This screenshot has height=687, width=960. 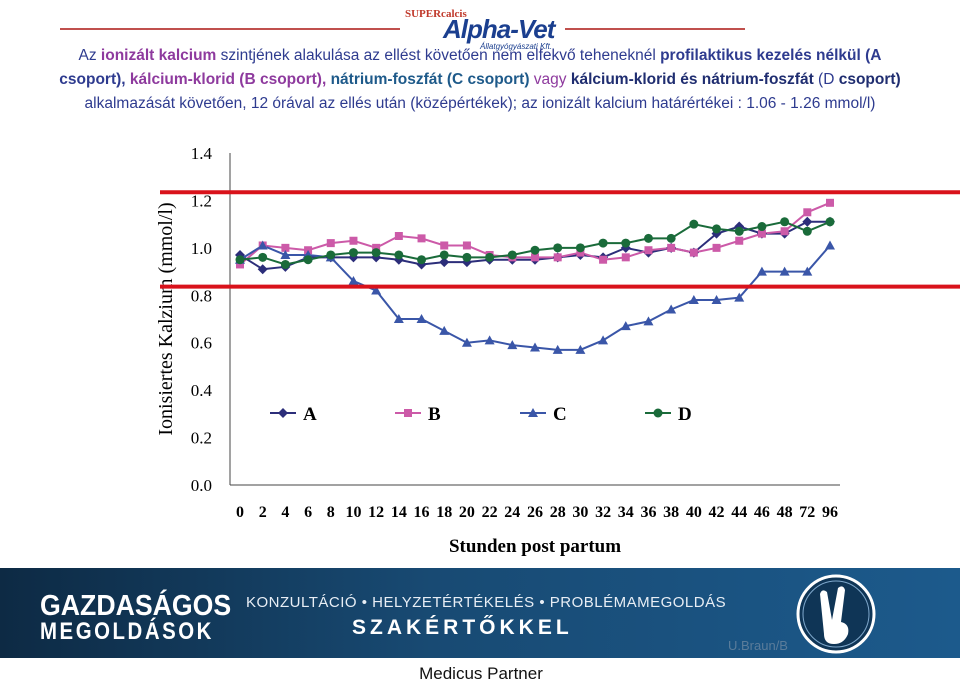 What do you see at coordinates (655, 29) in the screenshot?
I see `top-rule-right` at bounding box center [655, 29].